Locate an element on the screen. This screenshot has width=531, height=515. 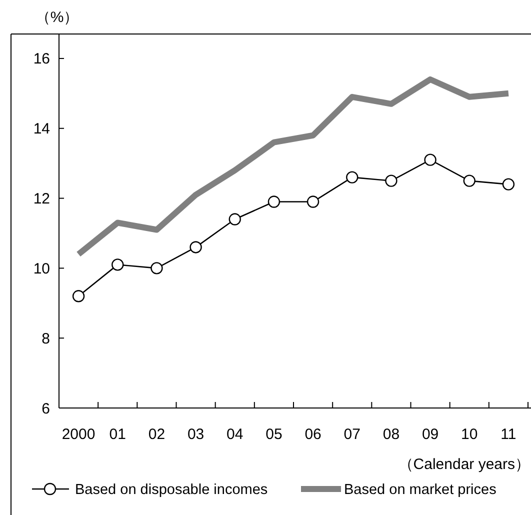
legend-label: Based on market prices is located at coordinates (420, 490).